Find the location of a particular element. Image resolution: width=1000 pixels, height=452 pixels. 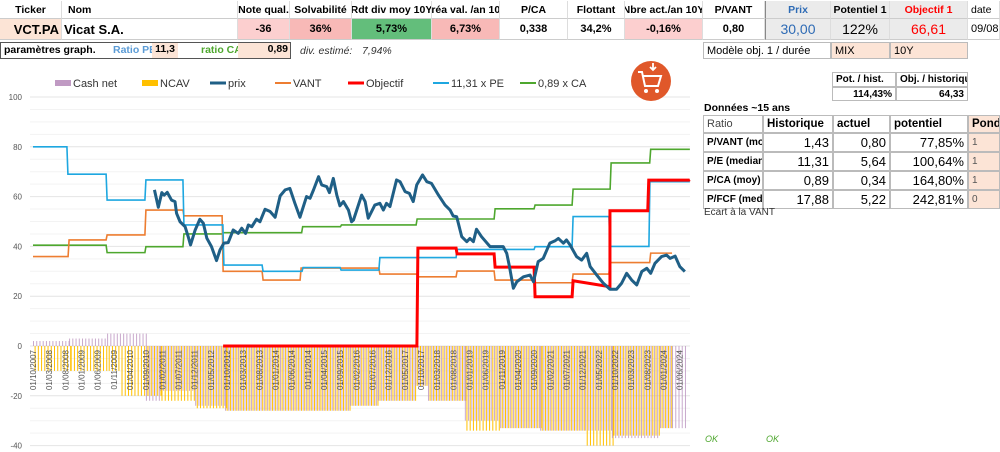

x-tick-label: 01/03/2008 is located at coordinates (49, 369).